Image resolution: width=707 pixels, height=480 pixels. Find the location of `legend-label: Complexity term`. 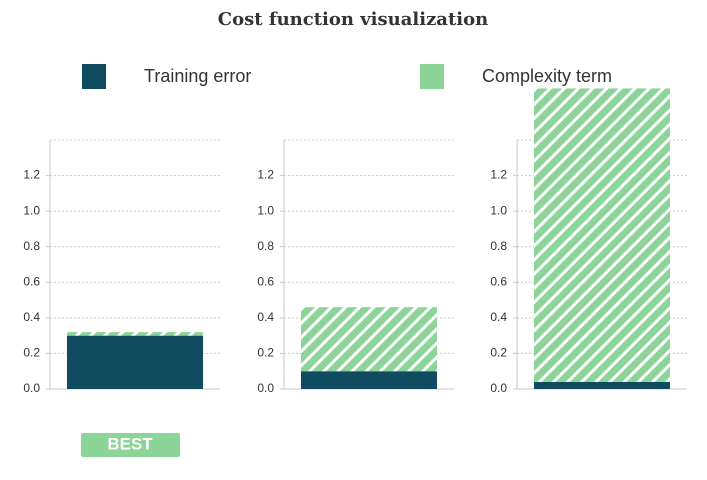

legend-label: Complexity term is located at coordinates (547, 76).